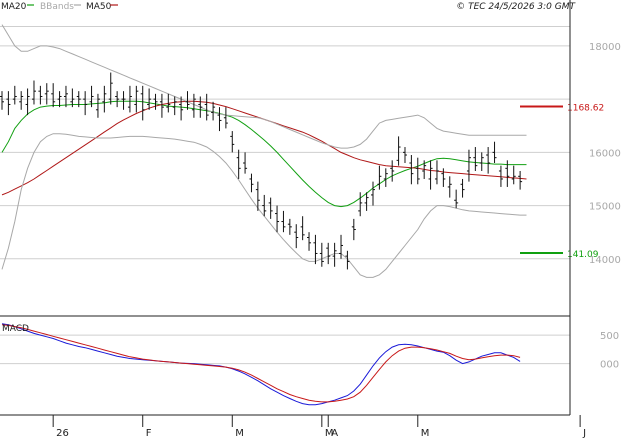 The height and width of the screenshot is (444, 627). What do you see at coordinates (516, 7) in the screenshot?
I see `copyright-text: © TEC 24/5/2026 3:0 GMT` at bounding box center [516, 7].